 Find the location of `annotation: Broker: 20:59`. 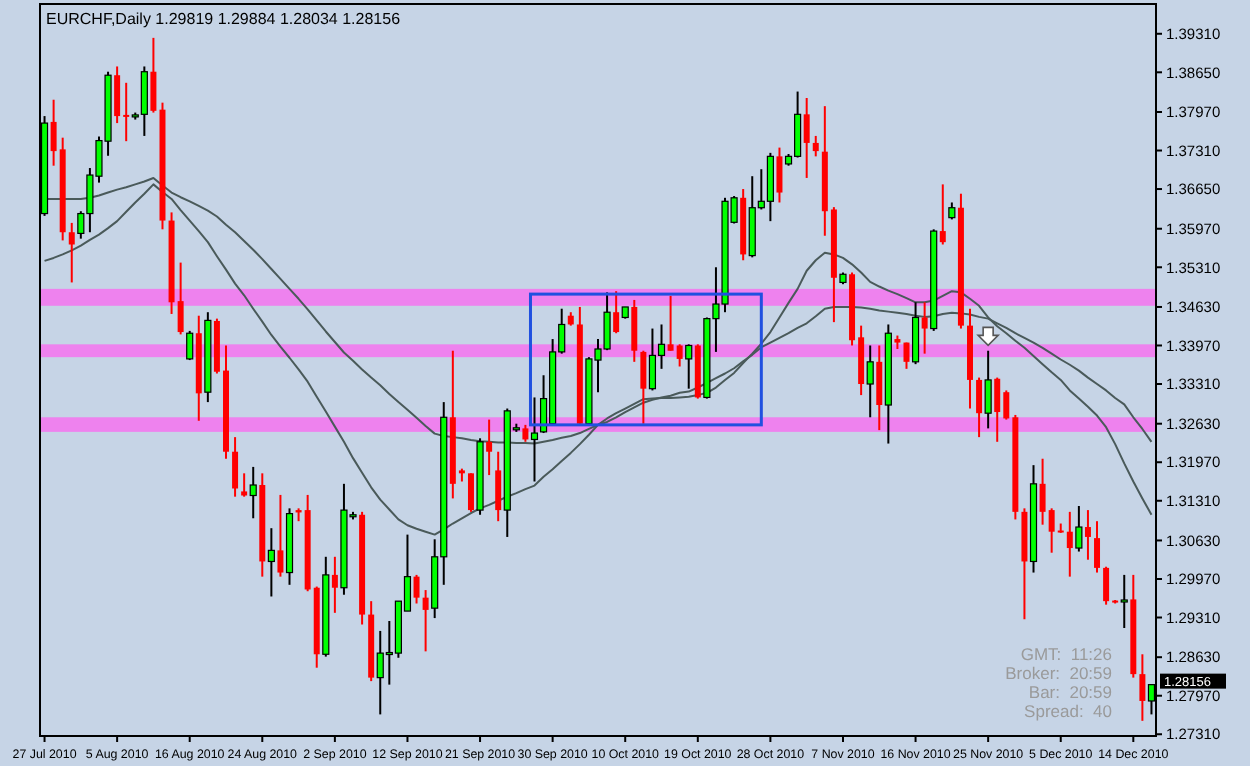

annotation: Broker: 20:59 is located at coordinates (1059, 673).